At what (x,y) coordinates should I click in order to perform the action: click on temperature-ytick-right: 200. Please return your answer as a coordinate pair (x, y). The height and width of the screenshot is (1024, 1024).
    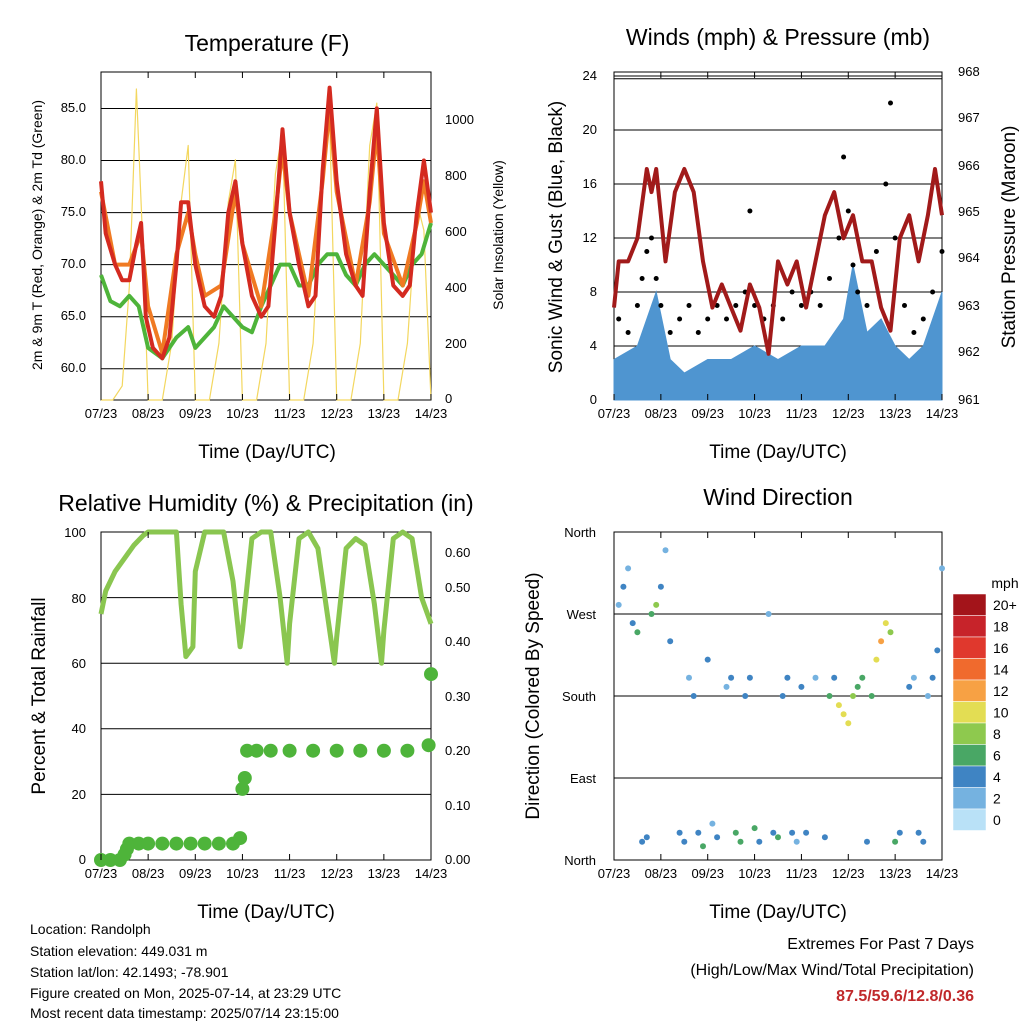
    Looking at the image, I should click on (456, 343).